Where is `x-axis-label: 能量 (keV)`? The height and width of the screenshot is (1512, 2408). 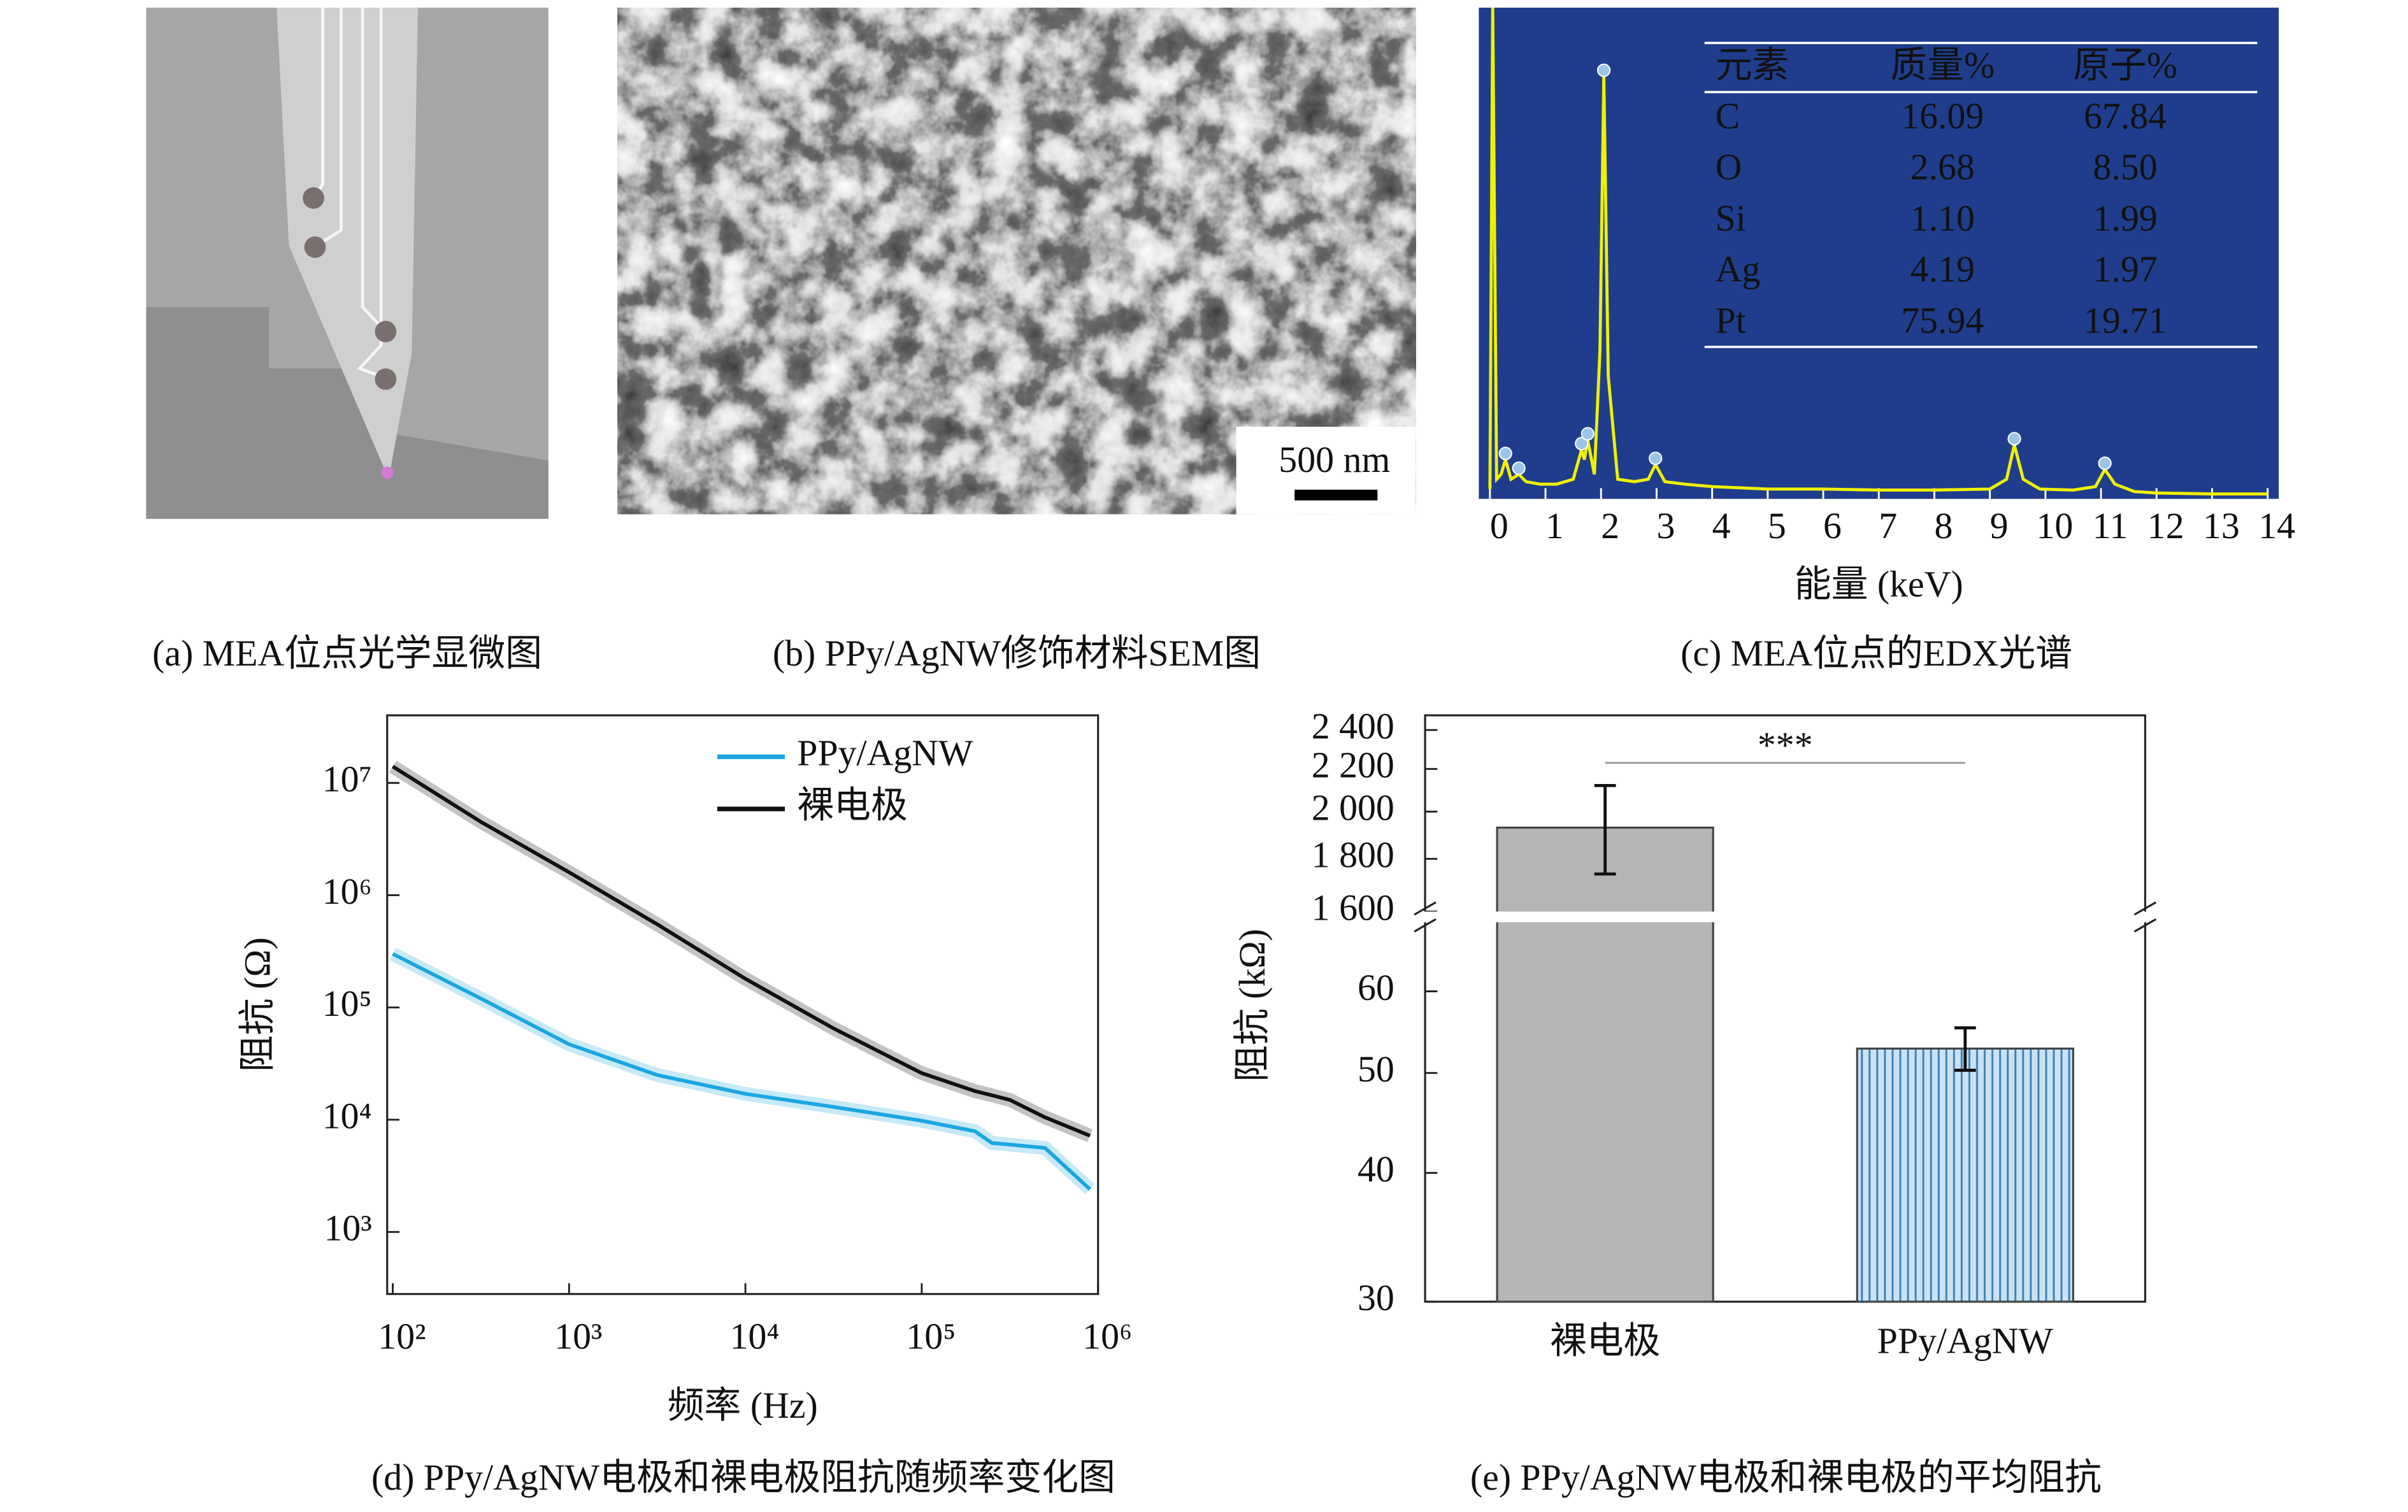 x-axis-label: 能量 (keV) is located at coordinates (1879, 583).